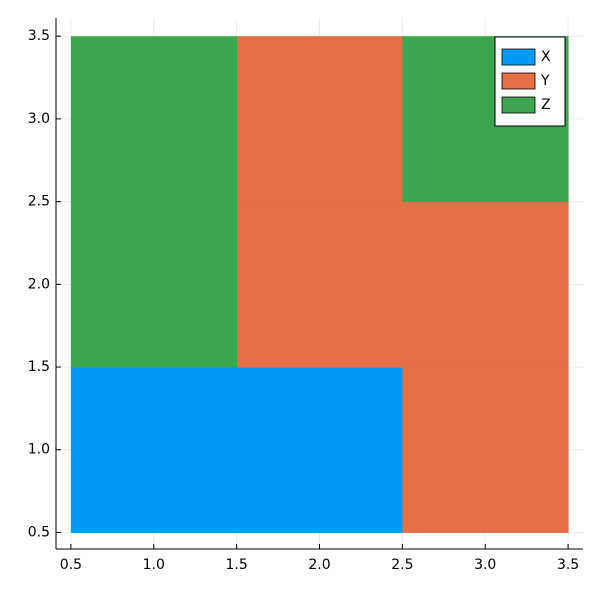  I want to click on legend-label: Z, so click(546, 105).